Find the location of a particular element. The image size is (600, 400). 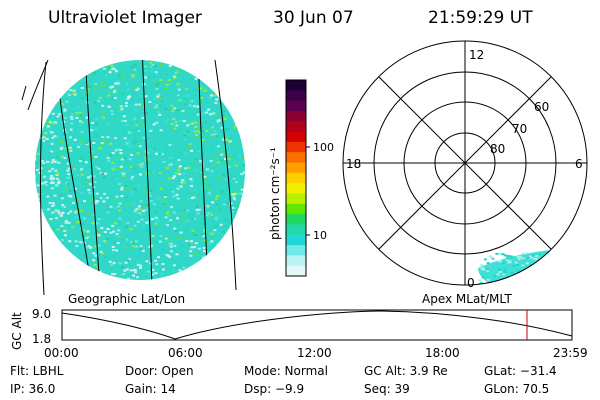

altitude-xtick-1200: 12:00 is located at coordinates (314, 353).